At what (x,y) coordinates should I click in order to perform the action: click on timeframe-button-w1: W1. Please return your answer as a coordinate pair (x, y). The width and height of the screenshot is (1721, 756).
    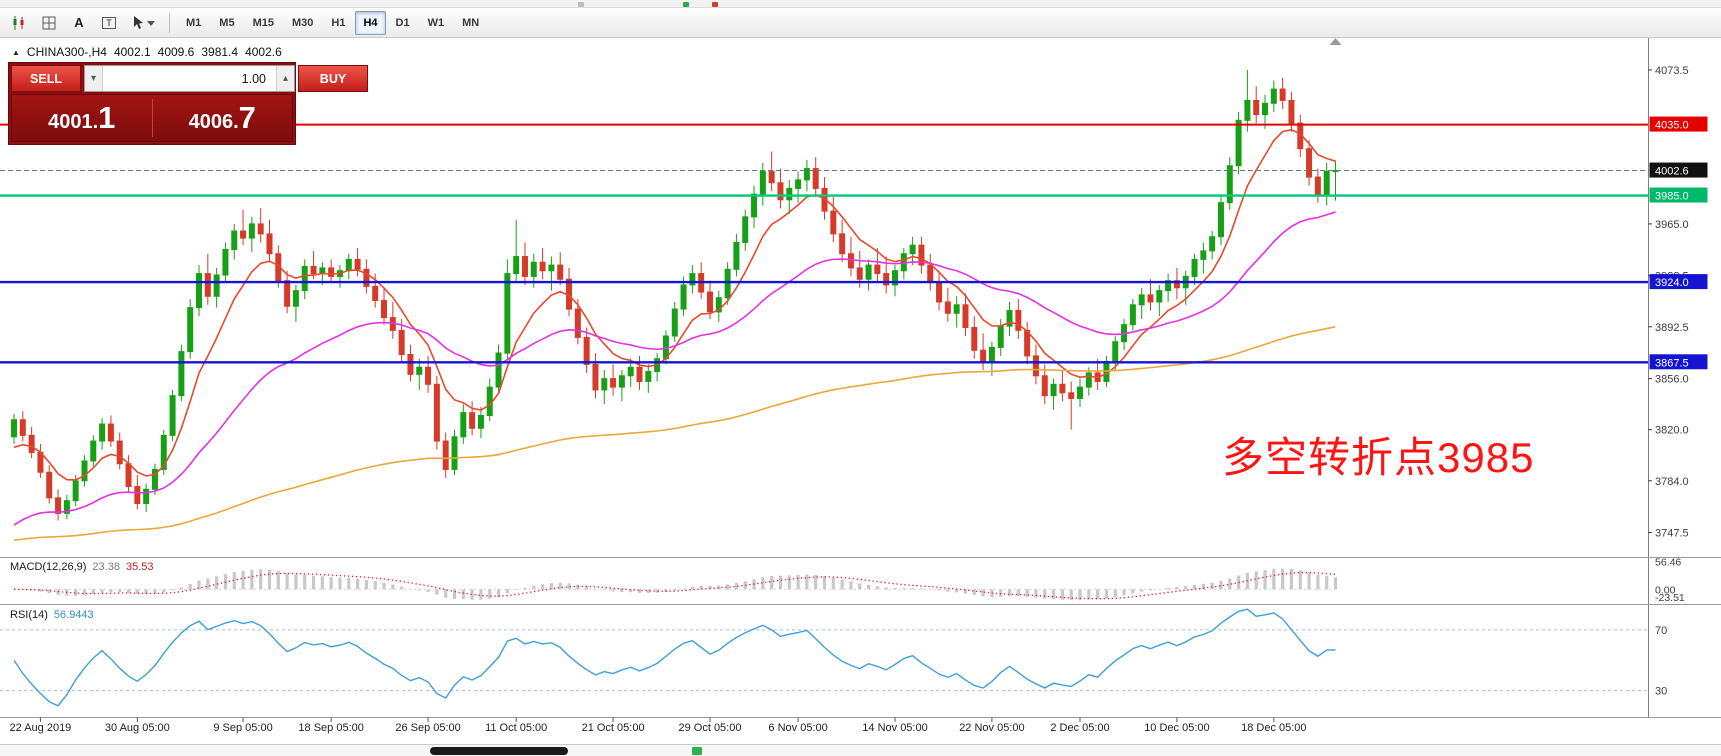
    Looking at the image, I should click on (436, 22).